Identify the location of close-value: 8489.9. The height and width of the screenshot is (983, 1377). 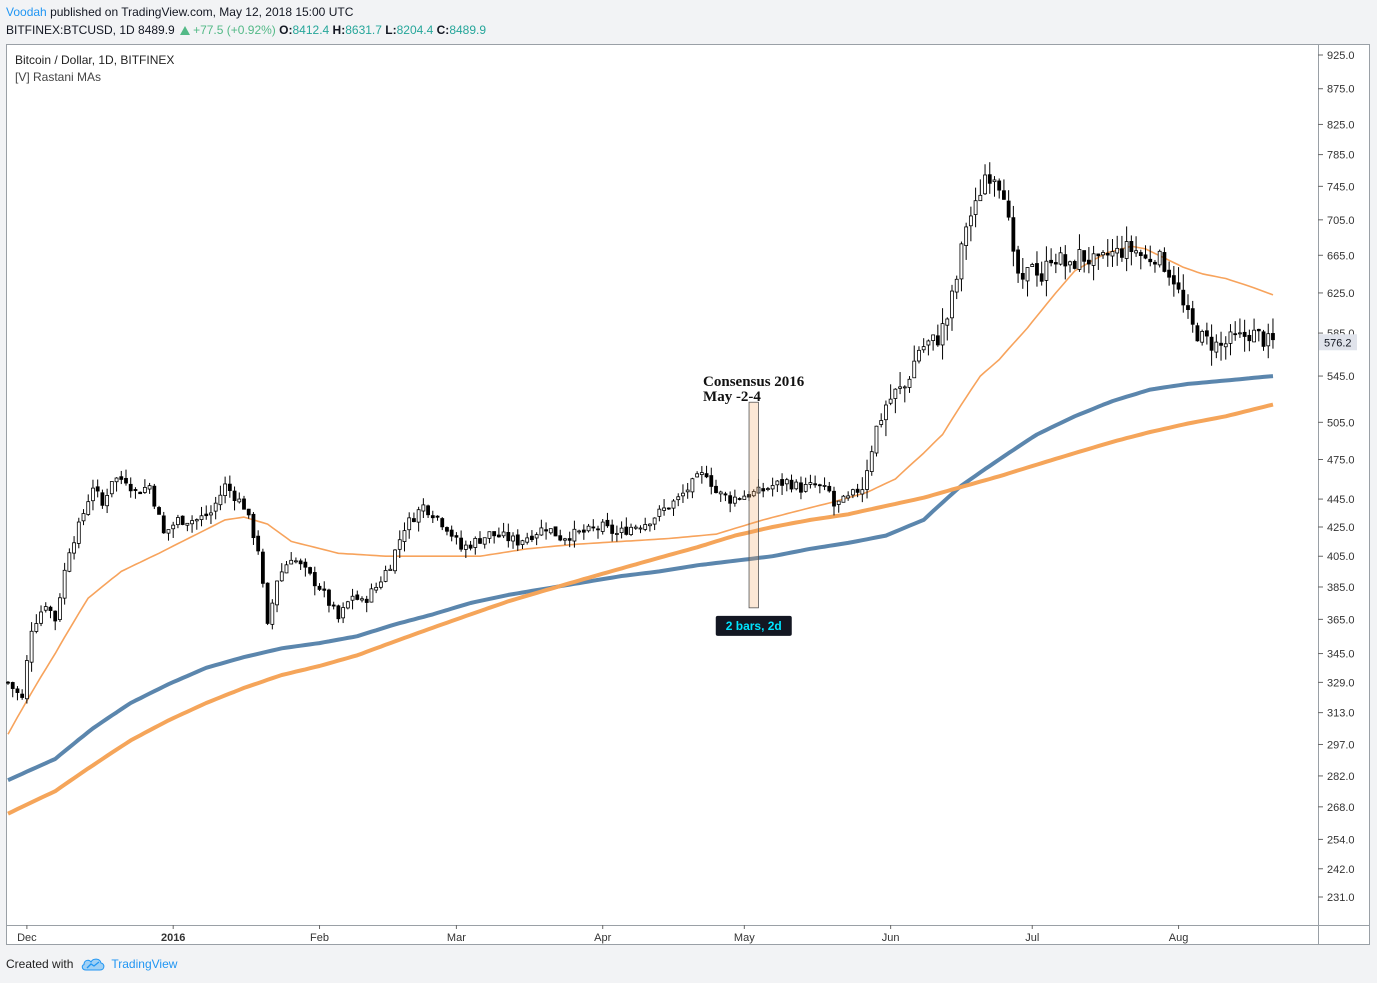
(468, 30).